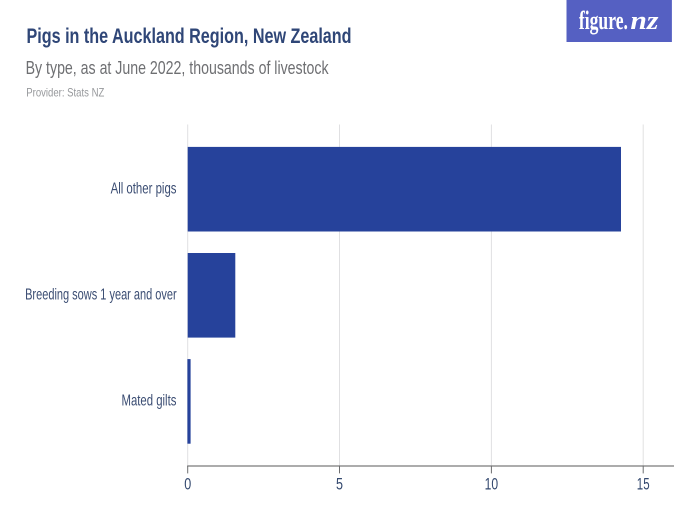 Image resolution: width=700 pixels, height=525 pixels. I want to click on svg-text: Mated gilts, so click(149, 401).